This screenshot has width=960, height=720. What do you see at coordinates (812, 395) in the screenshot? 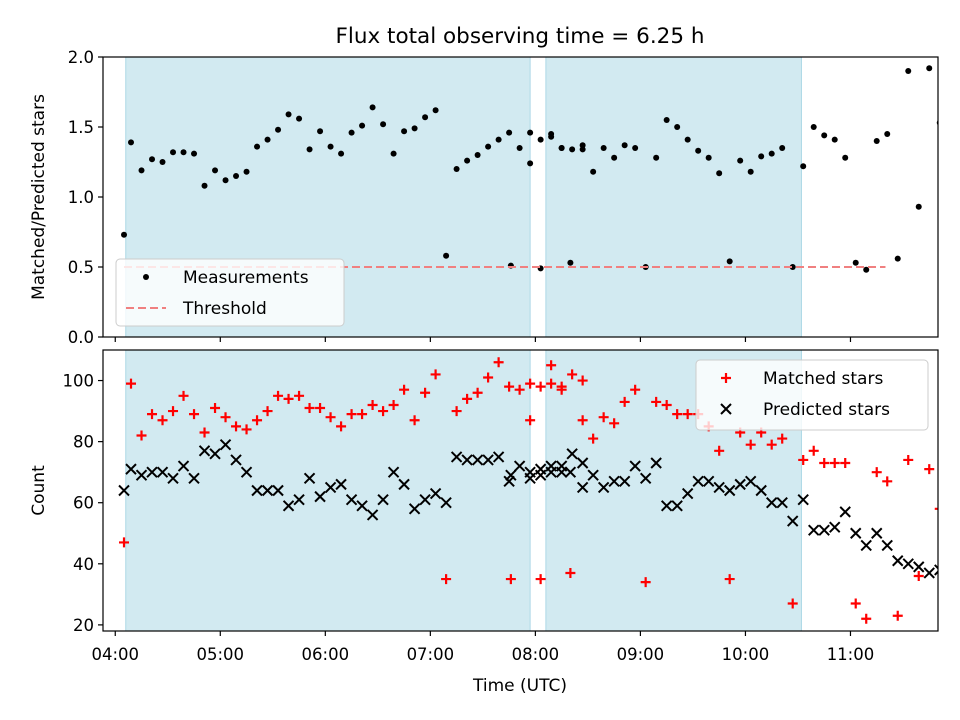
I see `legend-2: Matched stars Predicted stars` at bounding box center [812, 395].